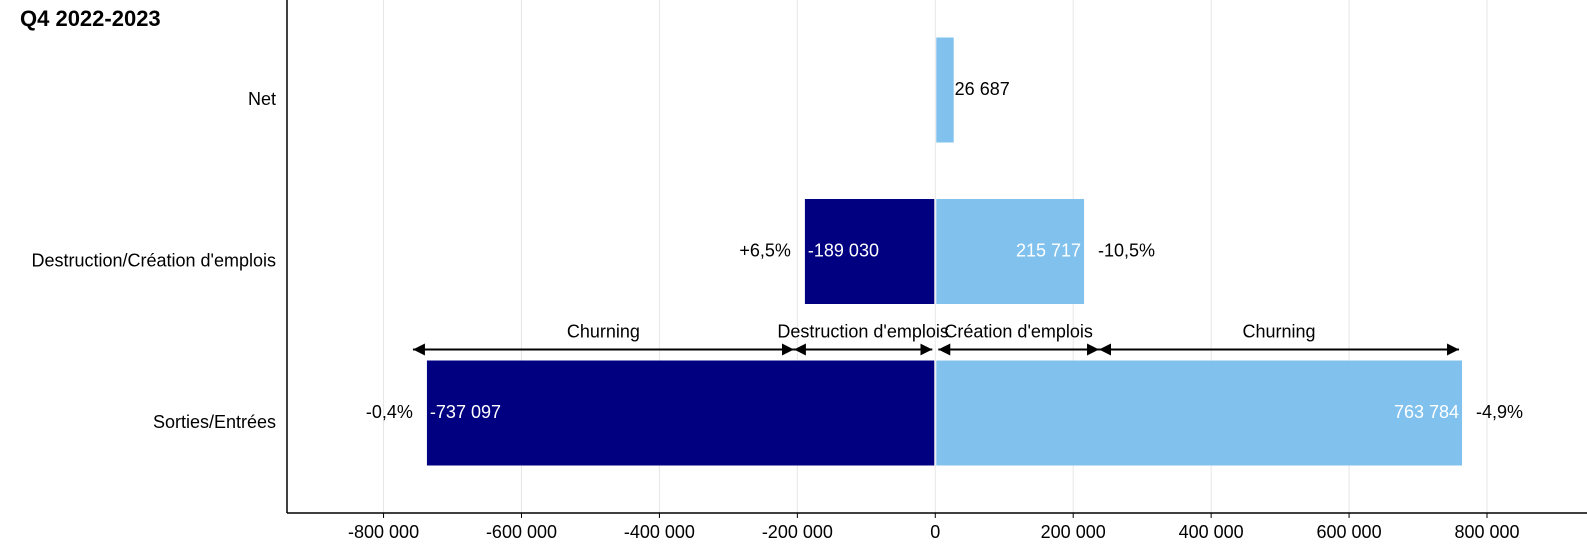  What do you see at coordinates (1211, 532) in the screenshot?
I see `x-tick-label: 400 000` at bounding box center [1211, 532].